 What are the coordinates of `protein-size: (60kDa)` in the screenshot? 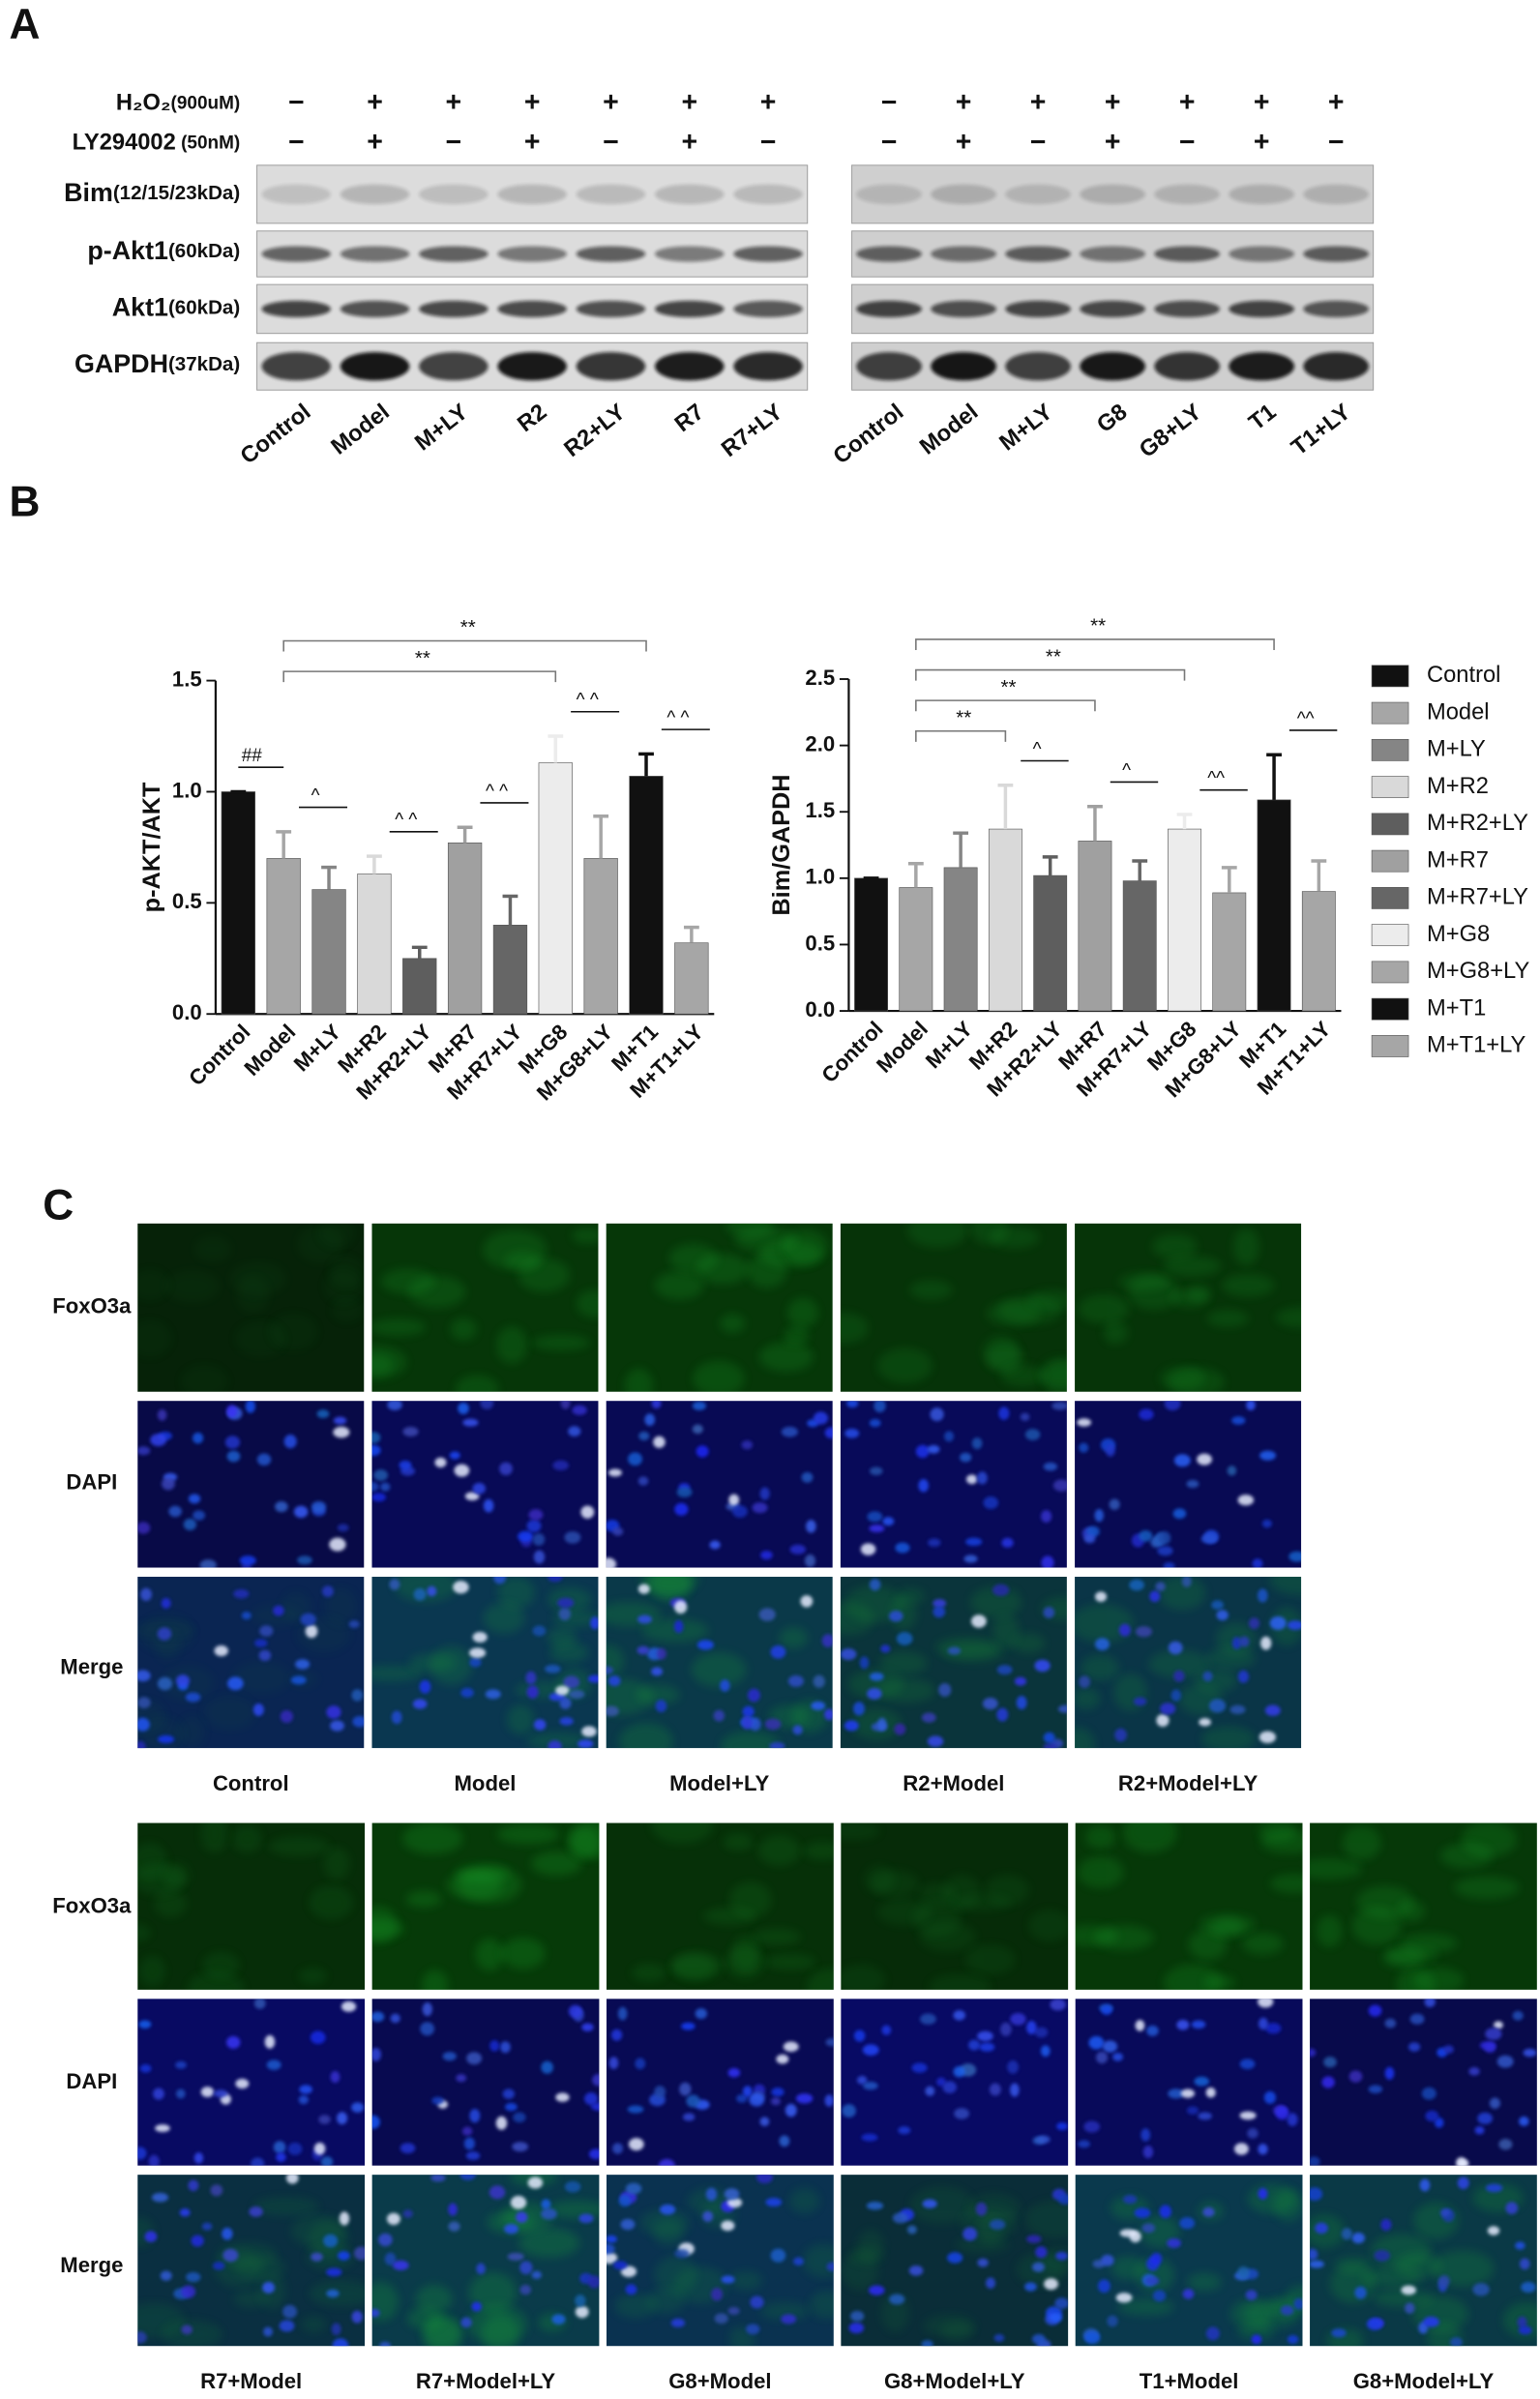 It's located at (204, 308).